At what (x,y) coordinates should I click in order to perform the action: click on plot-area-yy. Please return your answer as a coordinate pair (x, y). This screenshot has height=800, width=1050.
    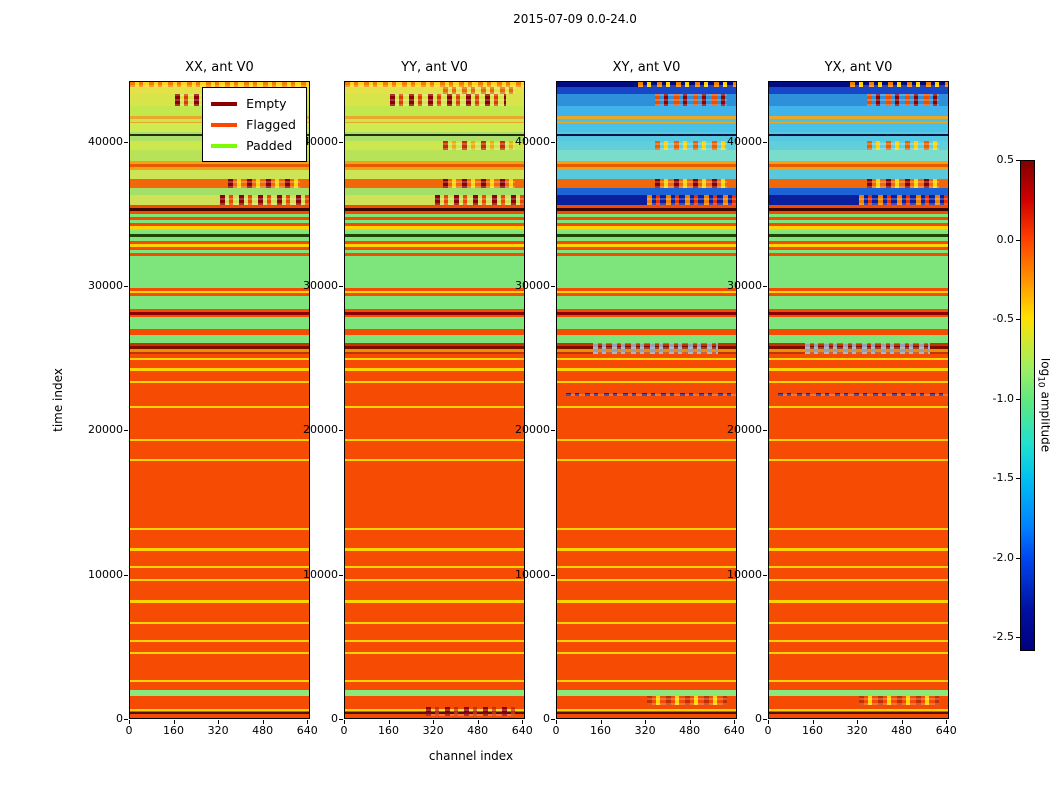
    Looking at the image, I should click on (434, 400).